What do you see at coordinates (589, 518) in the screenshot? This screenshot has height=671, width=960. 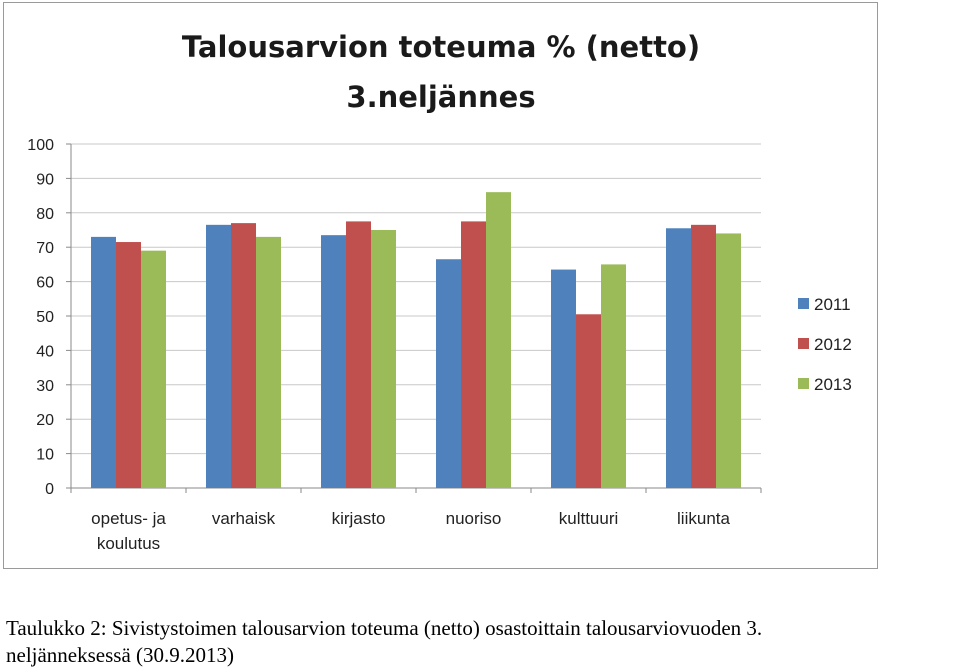 I see `x-category-label: kulttuuri` at bounding box center [589, 518].